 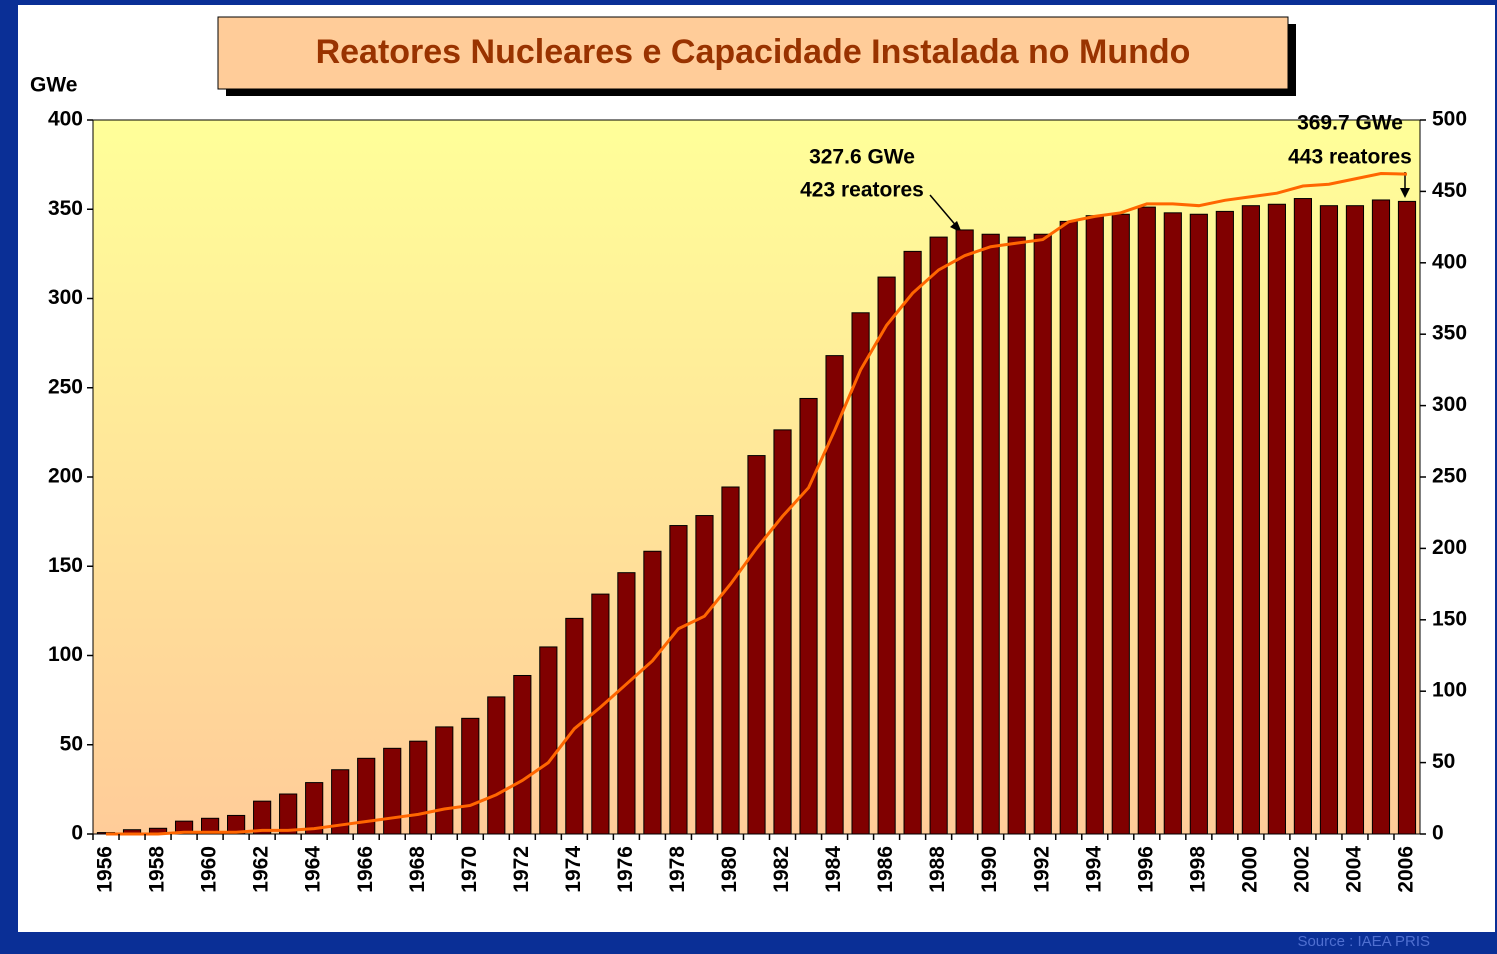 What do you see at coordinates (53, 85) in the screenshot?
I see `y-axis-label: GWe` at bounding box center [53, 85].